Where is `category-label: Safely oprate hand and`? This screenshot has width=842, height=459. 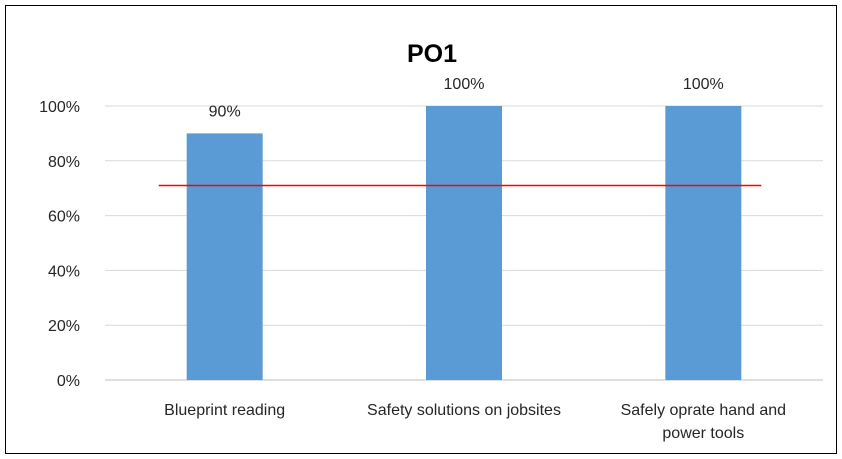 category-label: Safely oprate hand and is located at coordinates (703, 410).